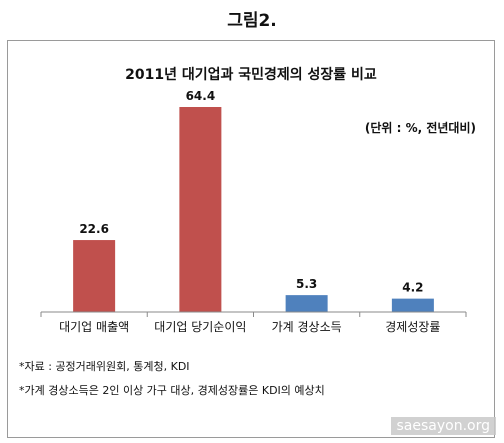 The image size is (504, 443). What do you see at coordinates (306, 284) in the screenshot?
I see `data-label-3: 5.3` at bounding box center [306, 284].